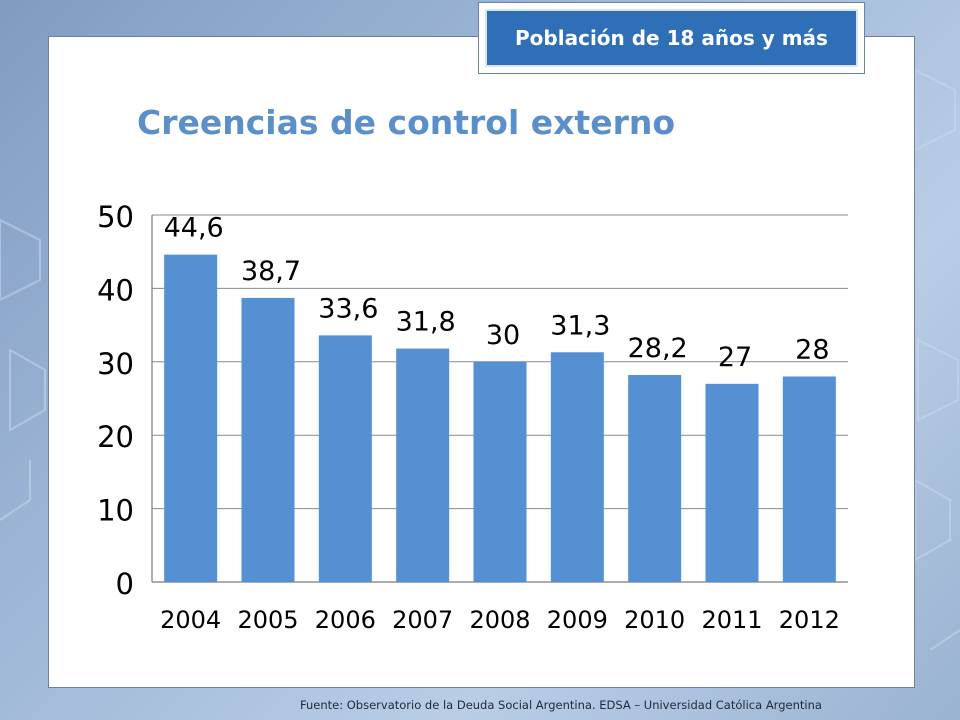  What do you see at coordinates (422, 620) in the screenshot?
I see `x-tick-label: 2007` at bounding box center [422, 620].